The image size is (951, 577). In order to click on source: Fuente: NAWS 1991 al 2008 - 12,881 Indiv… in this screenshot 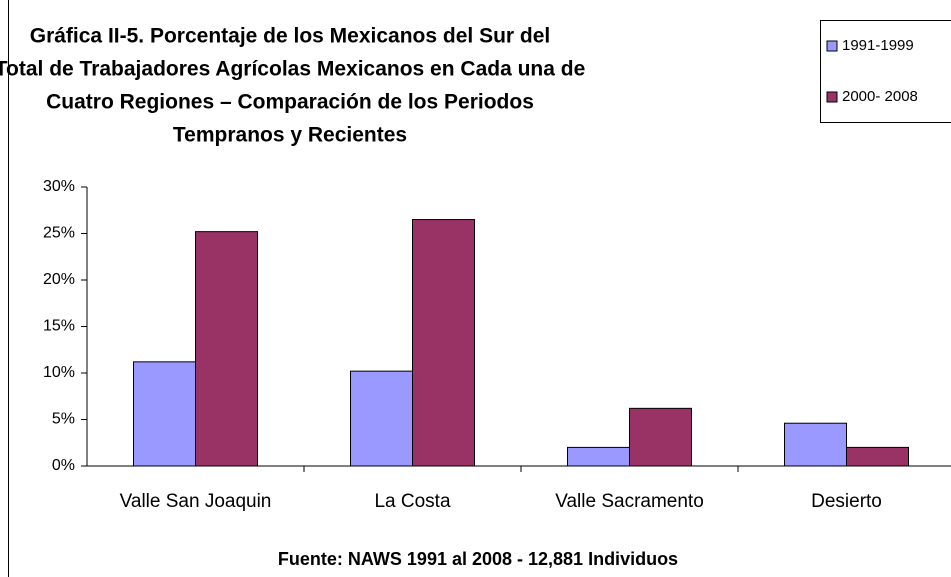, I will do `click(478, 559)`.